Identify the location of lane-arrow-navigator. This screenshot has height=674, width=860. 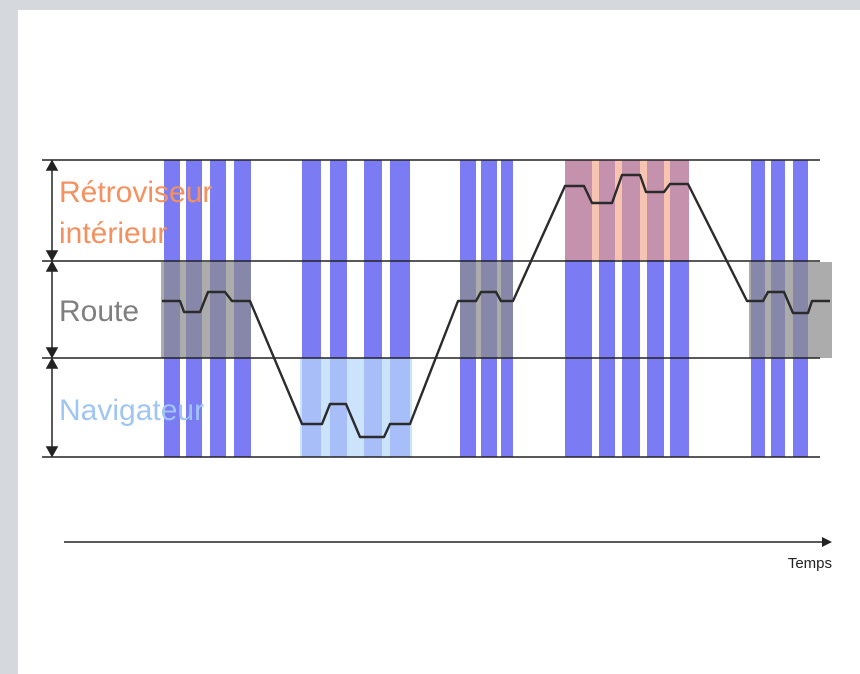
(52, 407).